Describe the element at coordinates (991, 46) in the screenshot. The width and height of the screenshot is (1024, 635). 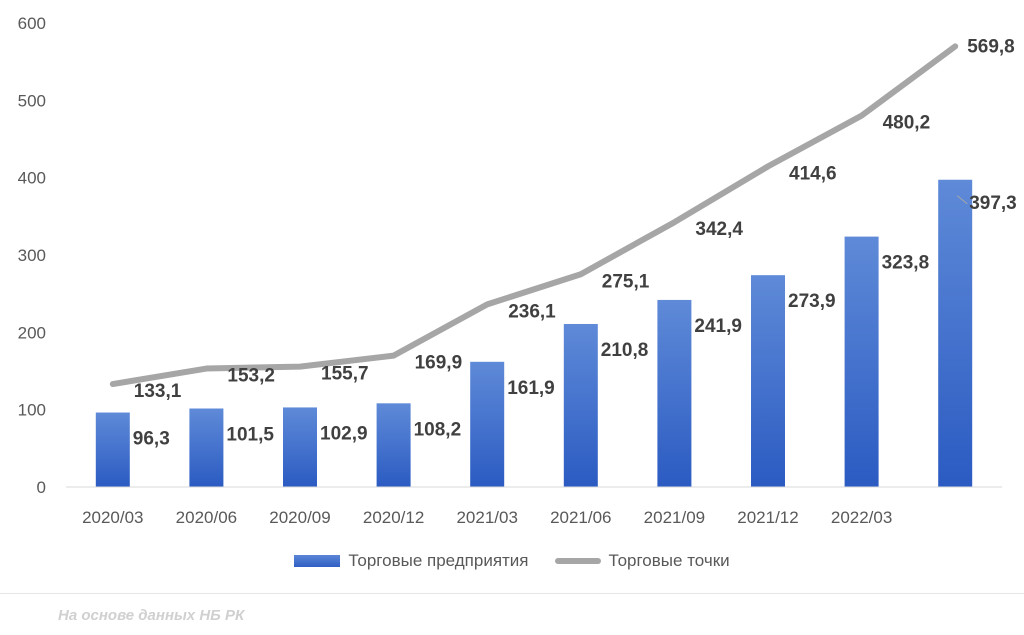
I see `line-value-label: 569,8` at that location.